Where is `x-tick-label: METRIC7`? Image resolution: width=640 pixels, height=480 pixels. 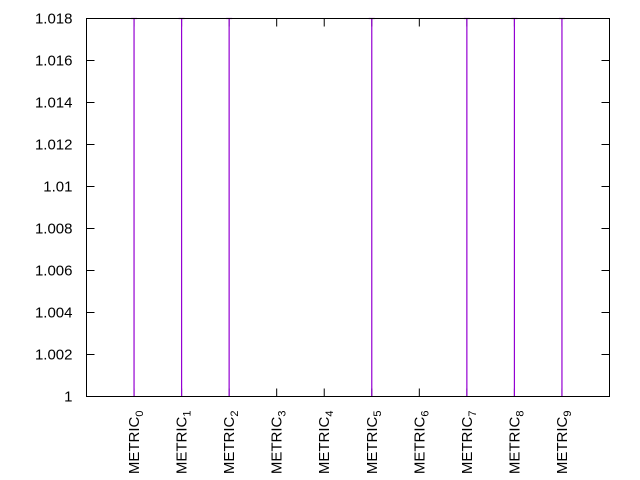 x-tick-label: METRIC7 is located at coordinates (469, 443).